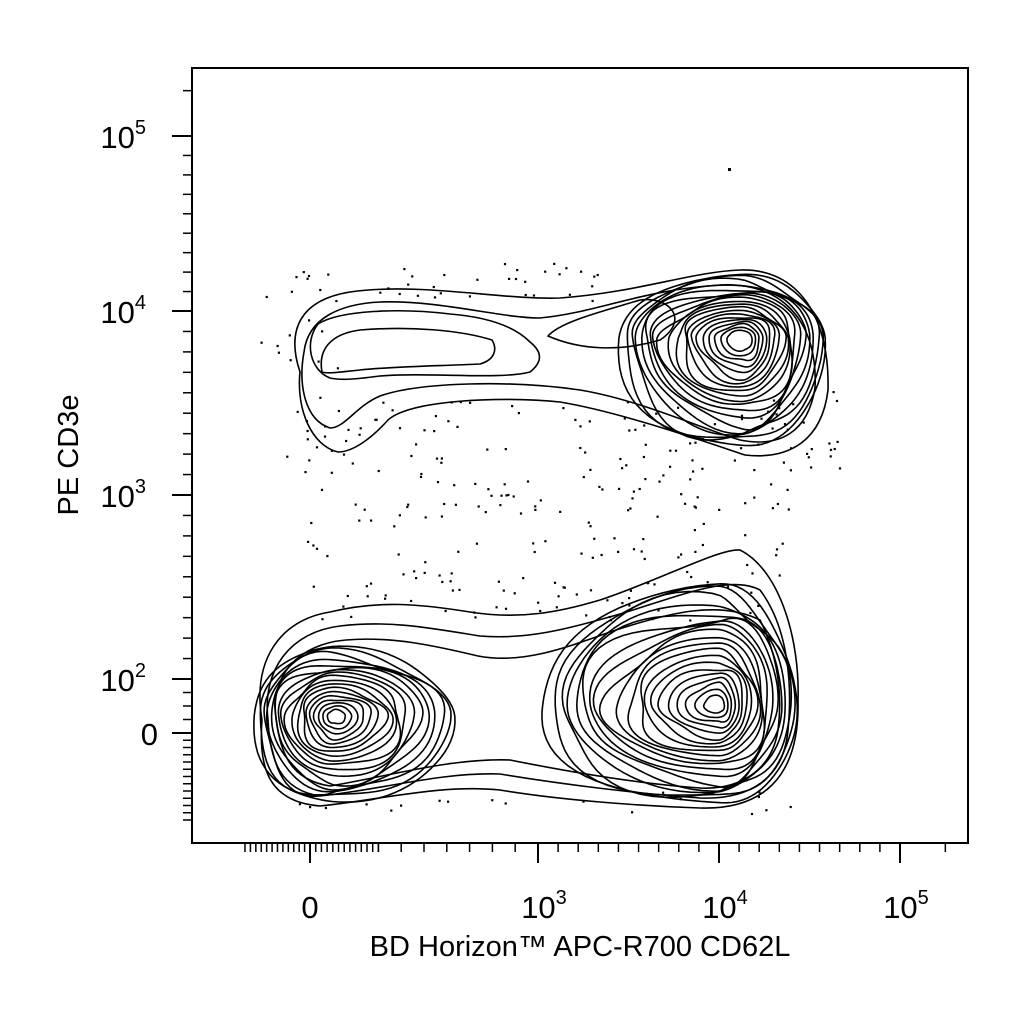  I want to click on x-tick-label: 0, so click(309, 907).